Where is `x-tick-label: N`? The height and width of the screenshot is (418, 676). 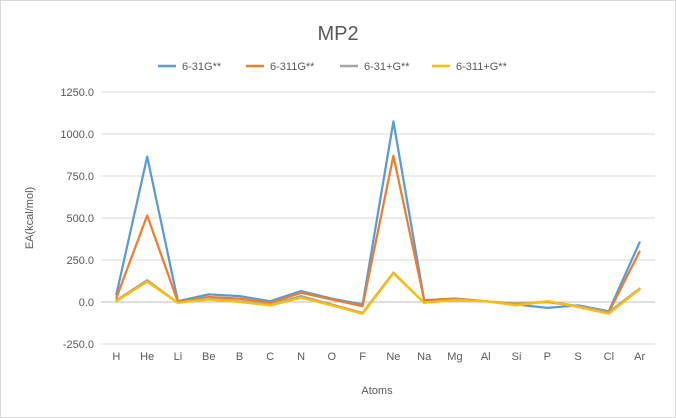
x-tick-label: N is located at coordinates (301, 357).